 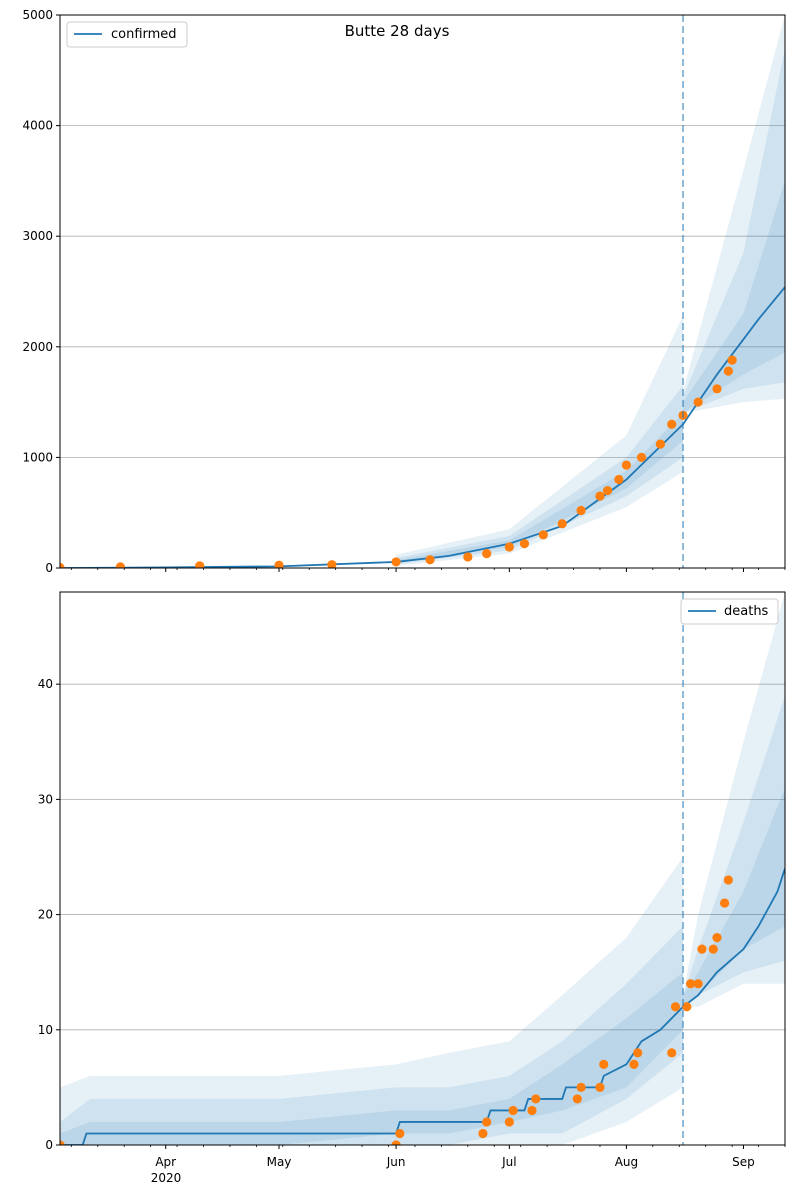 What do you see at coordinates (41, 291) in the screenshot?
I see `confirmed-y-axis: 0 1000 2000 3000 4000 5000` at bounding box center [41, 291].